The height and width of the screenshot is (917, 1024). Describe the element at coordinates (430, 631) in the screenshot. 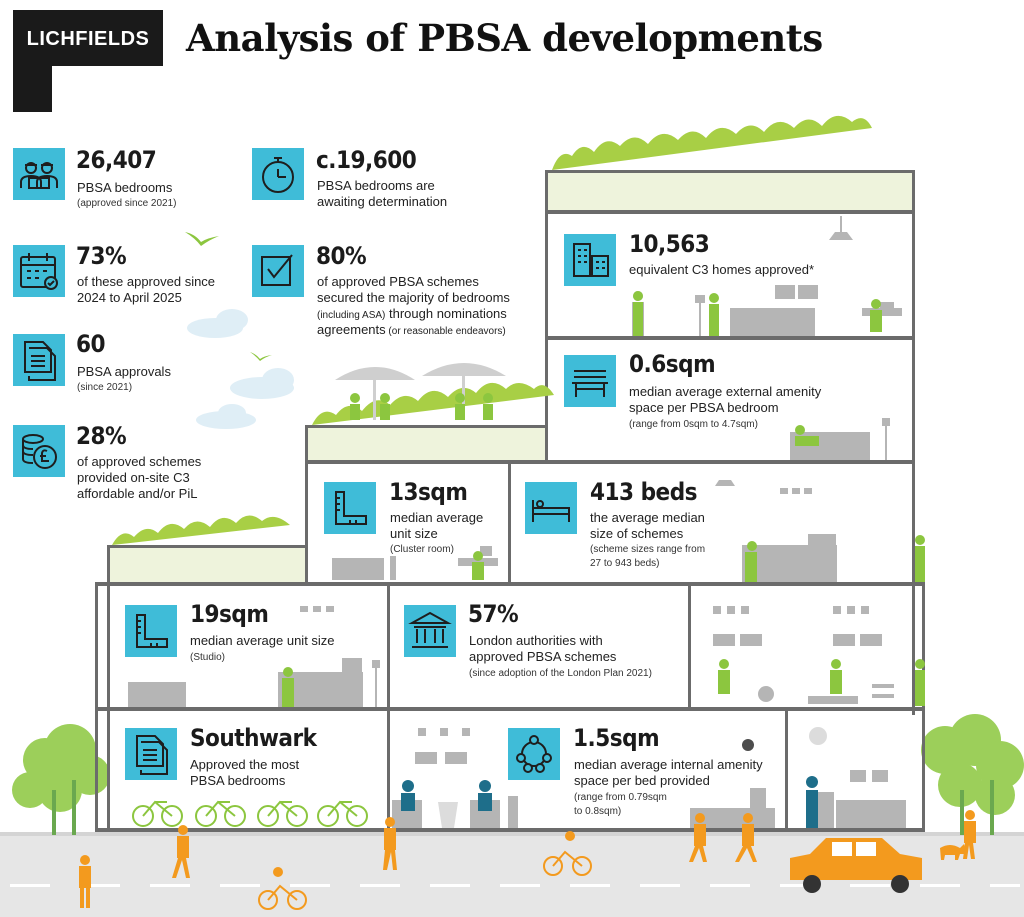

I see `institution-icon` at that location.